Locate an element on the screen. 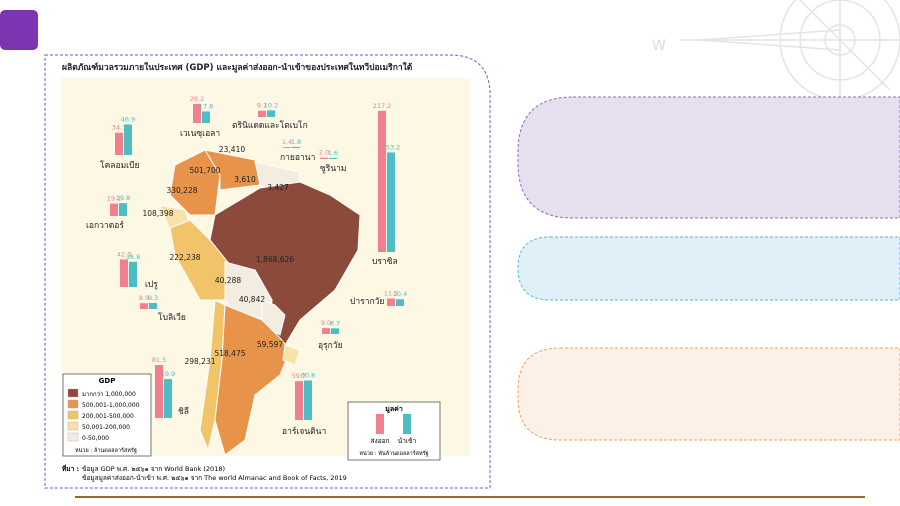 This screenshot has height=506, width=900. import-label: 59.9 is located at coordinates (168, 374).